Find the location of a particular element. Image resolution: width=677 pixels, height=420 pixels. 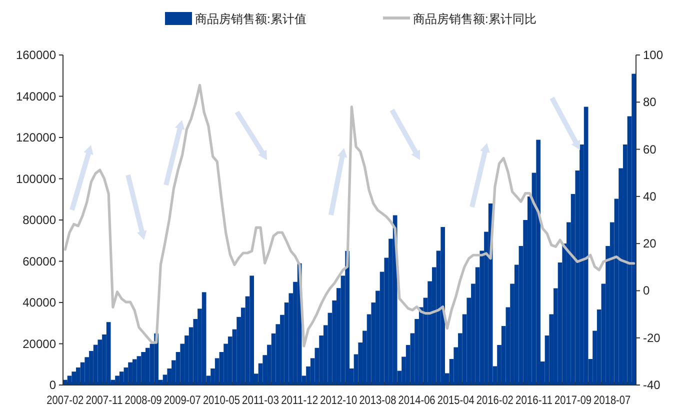

y-tick-label: 0 is located at coordinates (52, 385).